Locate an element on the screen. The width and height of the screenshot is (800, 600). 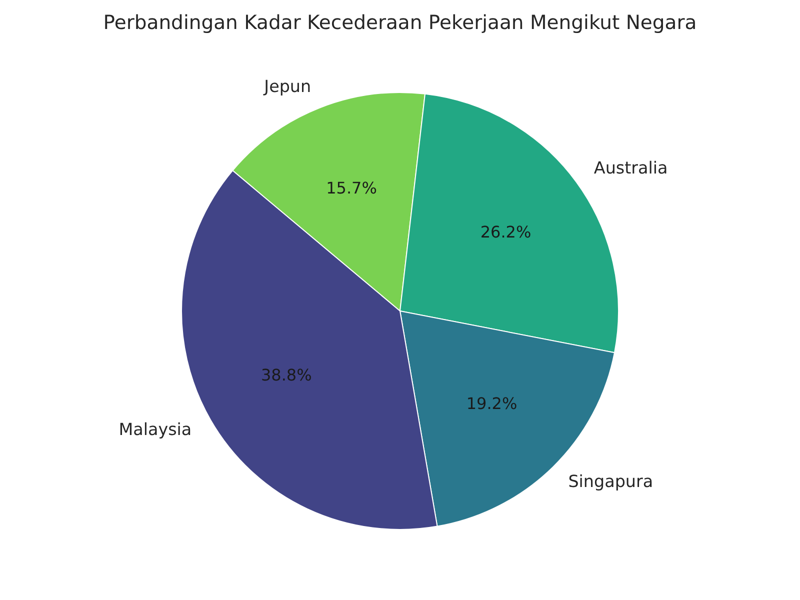
data-label: 15.7% is located at coordinates (351, 188).